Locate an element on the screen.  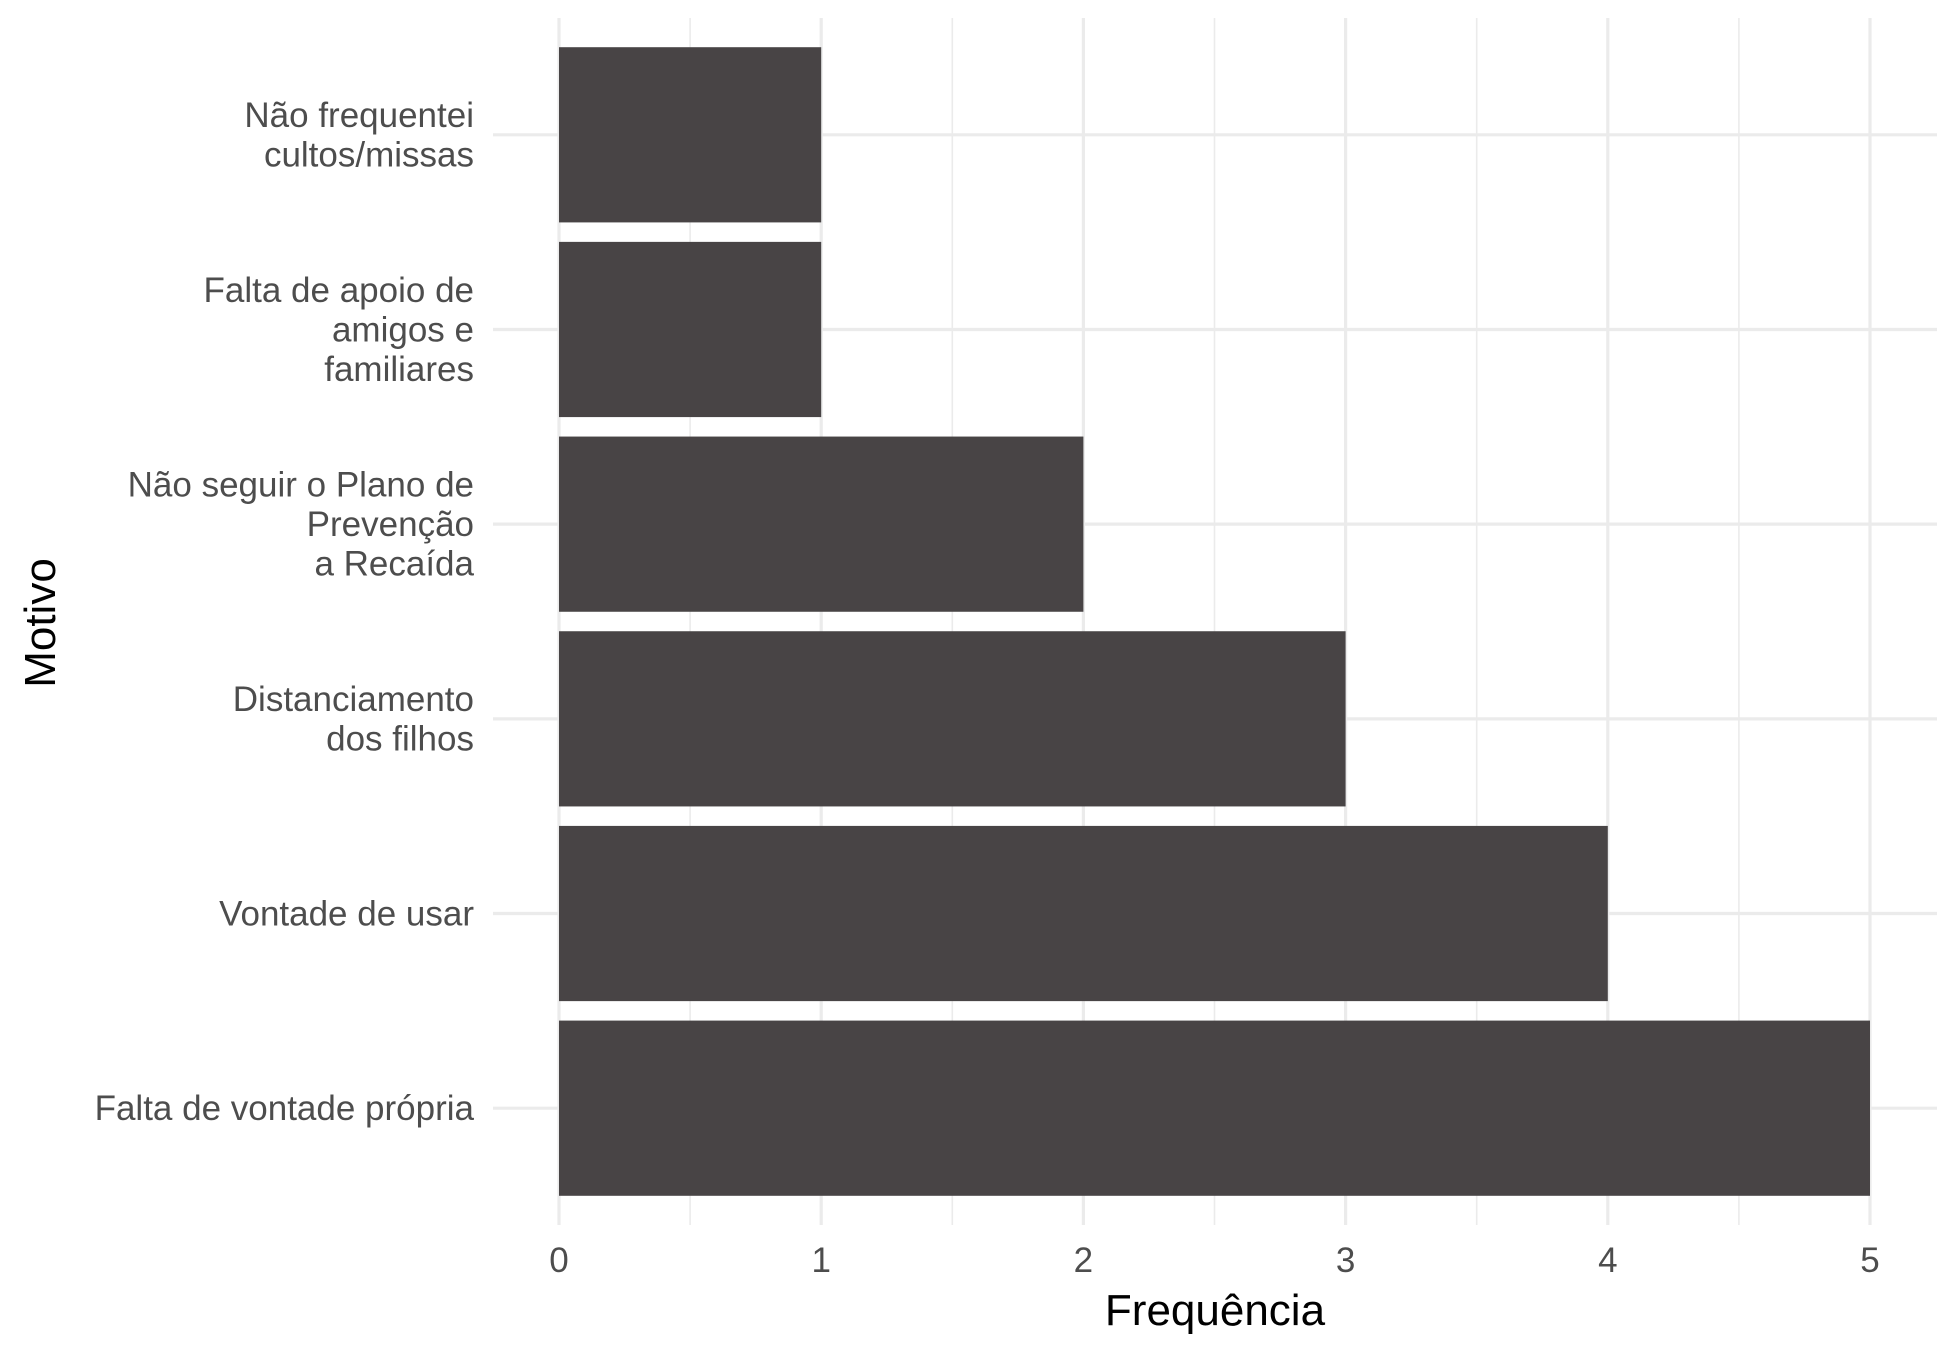
y-tick-label-line: Vontade de usar is located at coordinates (346, 914).